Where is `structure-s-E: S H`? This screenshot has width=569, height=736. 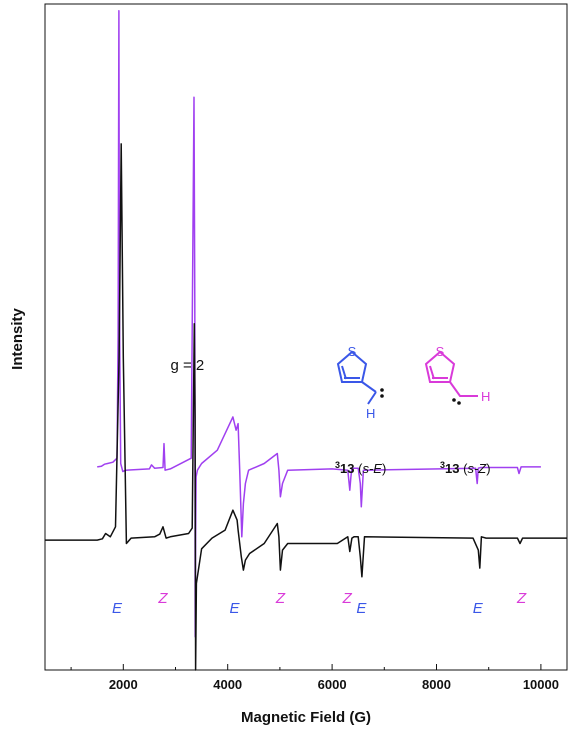 structure-s-E: S H is located at coordinates (360, 382).